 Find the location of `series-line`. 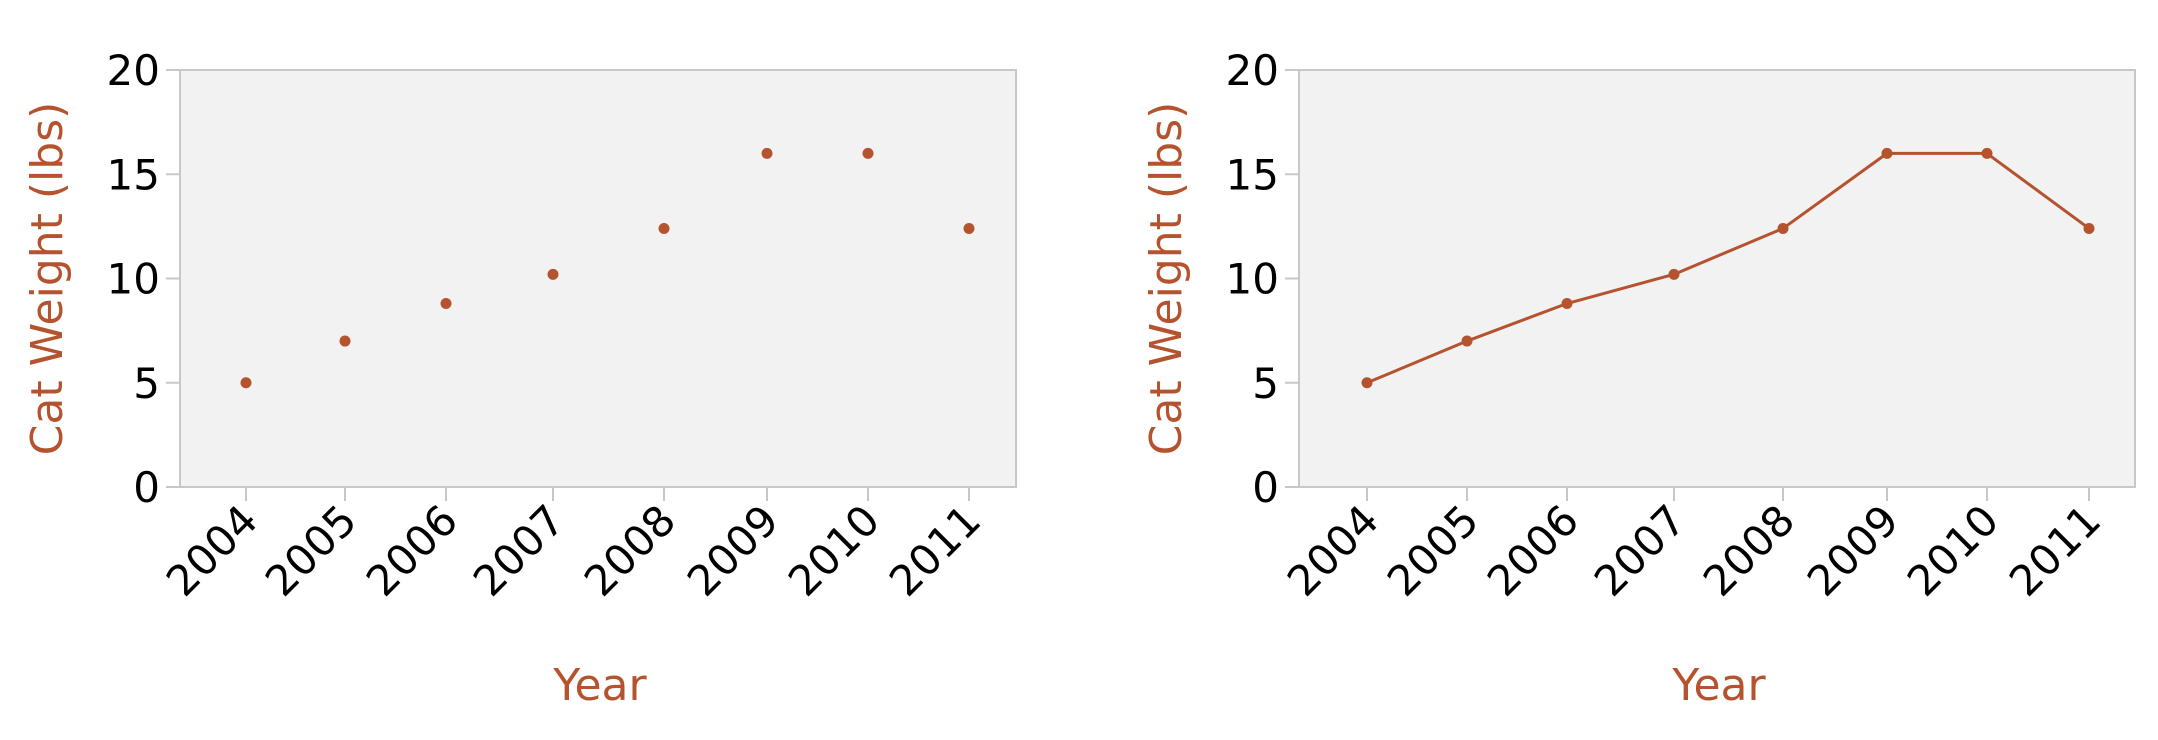

series-line is located at coordinates (1728, 268).